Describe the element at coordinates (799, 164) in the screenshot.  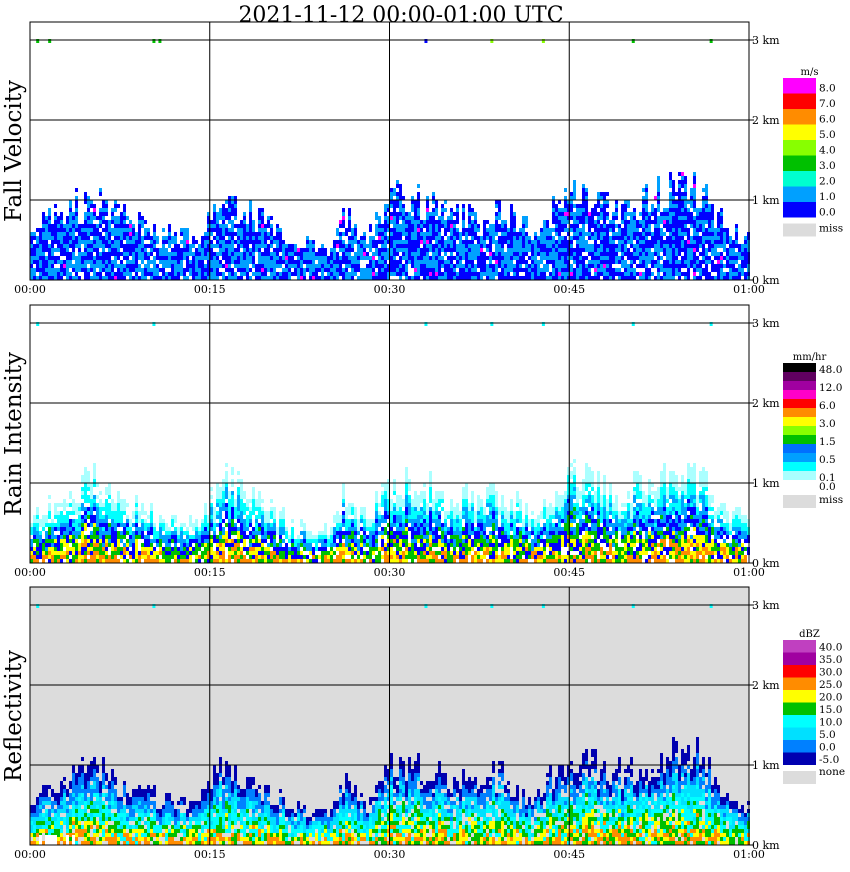
I see `legend-swatch` at that location.